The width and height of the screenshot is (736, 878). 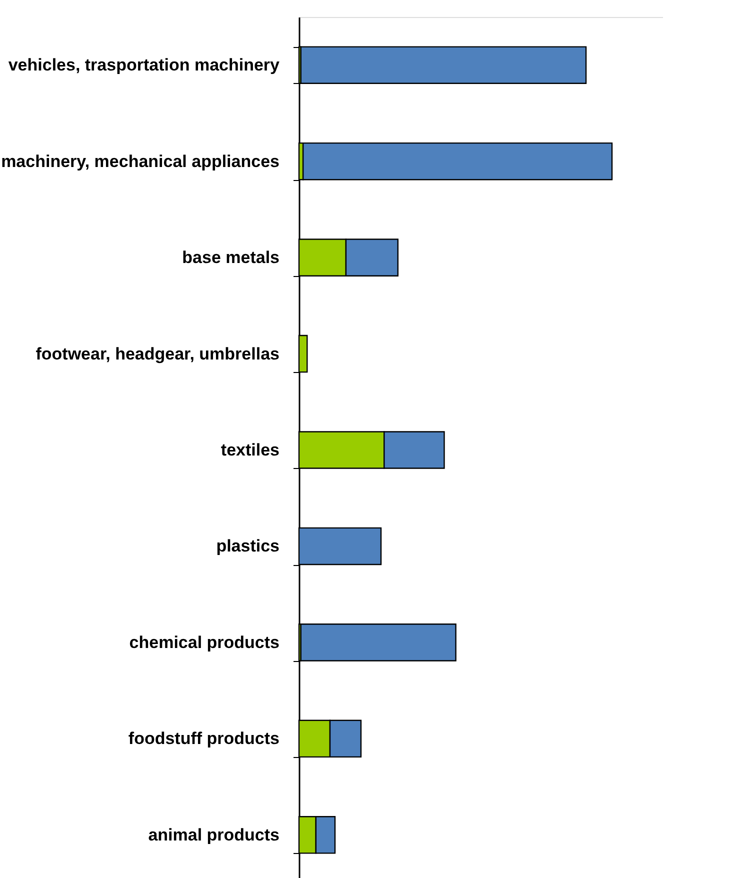 What do you see at coordinates (140, 161) in the screenshot?
I see `y-tick-label: machinery, mechanical appliances` at bounding box center [140, 161].